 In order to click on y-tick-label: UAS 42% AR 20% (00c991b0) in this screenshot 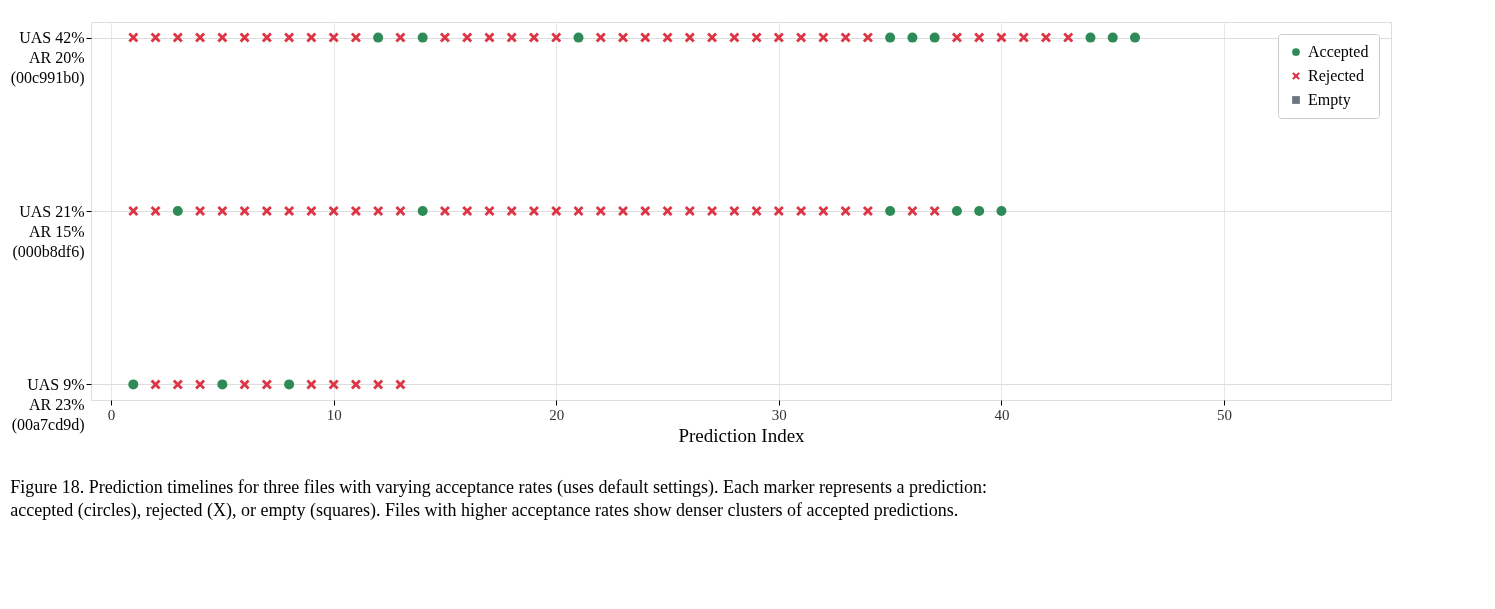, I will do `click(47, 58)`.